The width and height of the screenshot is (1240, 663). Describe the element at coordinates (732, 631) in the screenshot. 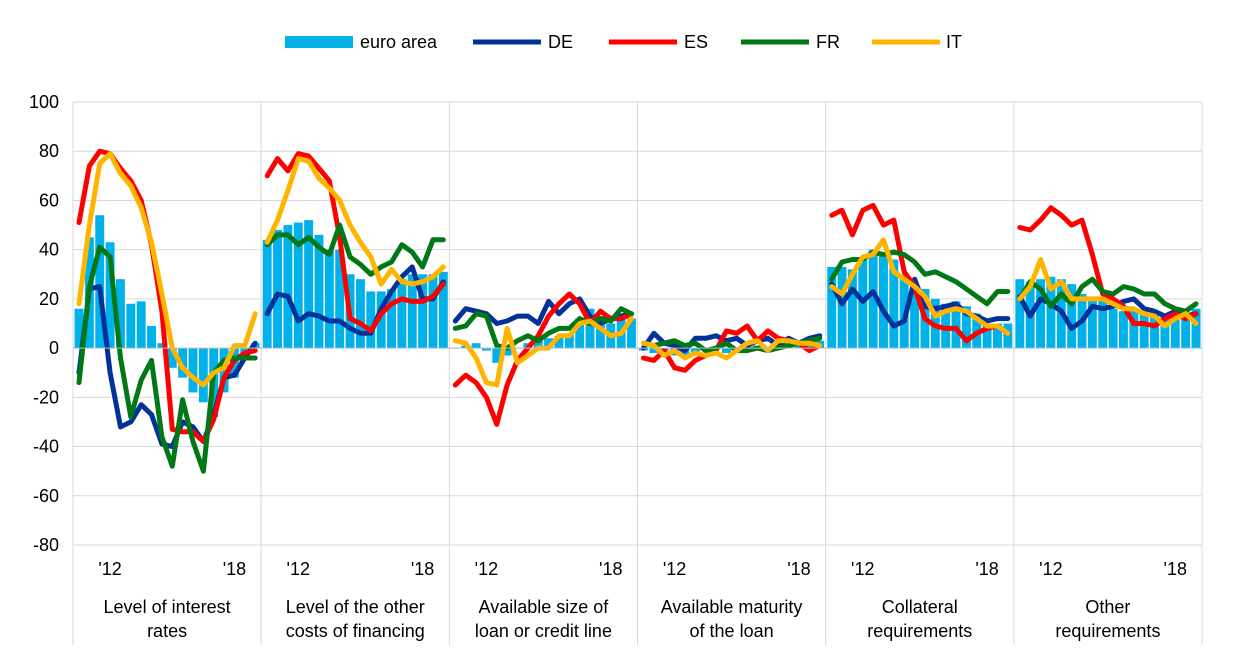

I see `panel-label: of the loan` at that location.